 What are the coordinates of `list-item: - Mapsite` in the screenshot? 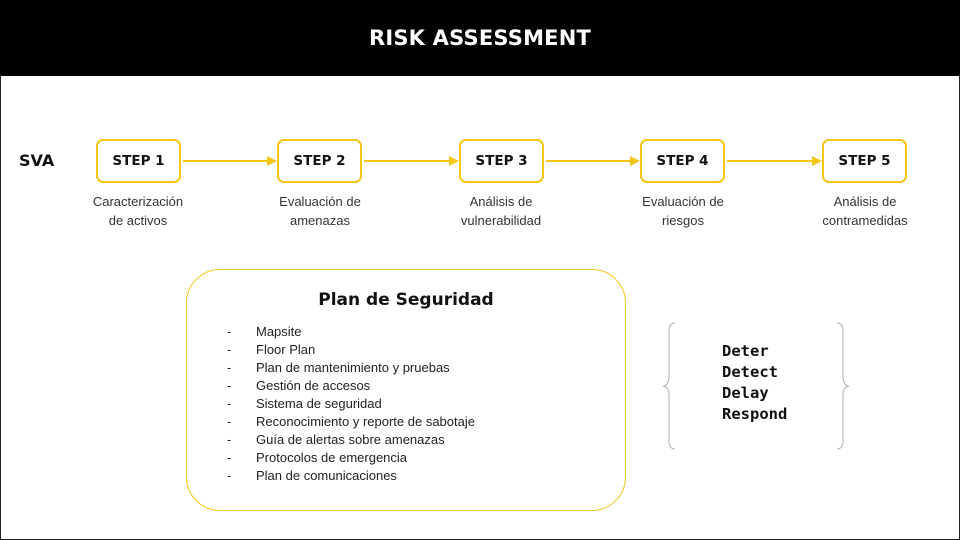 It's located at (351, 332).